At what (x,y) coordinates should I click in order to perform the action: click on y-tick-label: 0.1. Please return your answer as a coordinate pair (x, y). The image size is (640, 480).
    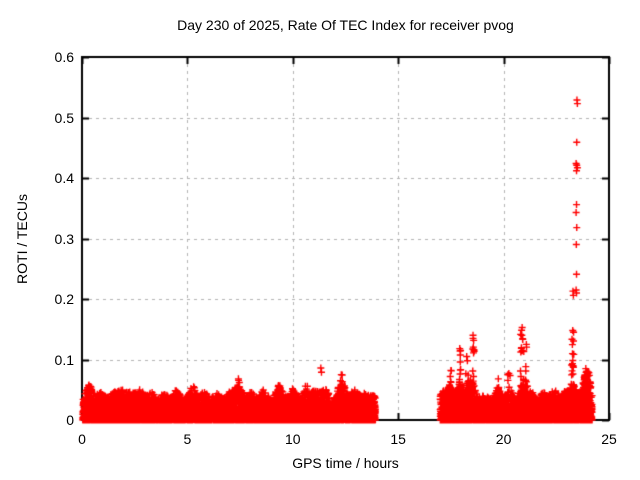
    Looking at the image, I should click on (64, 359).